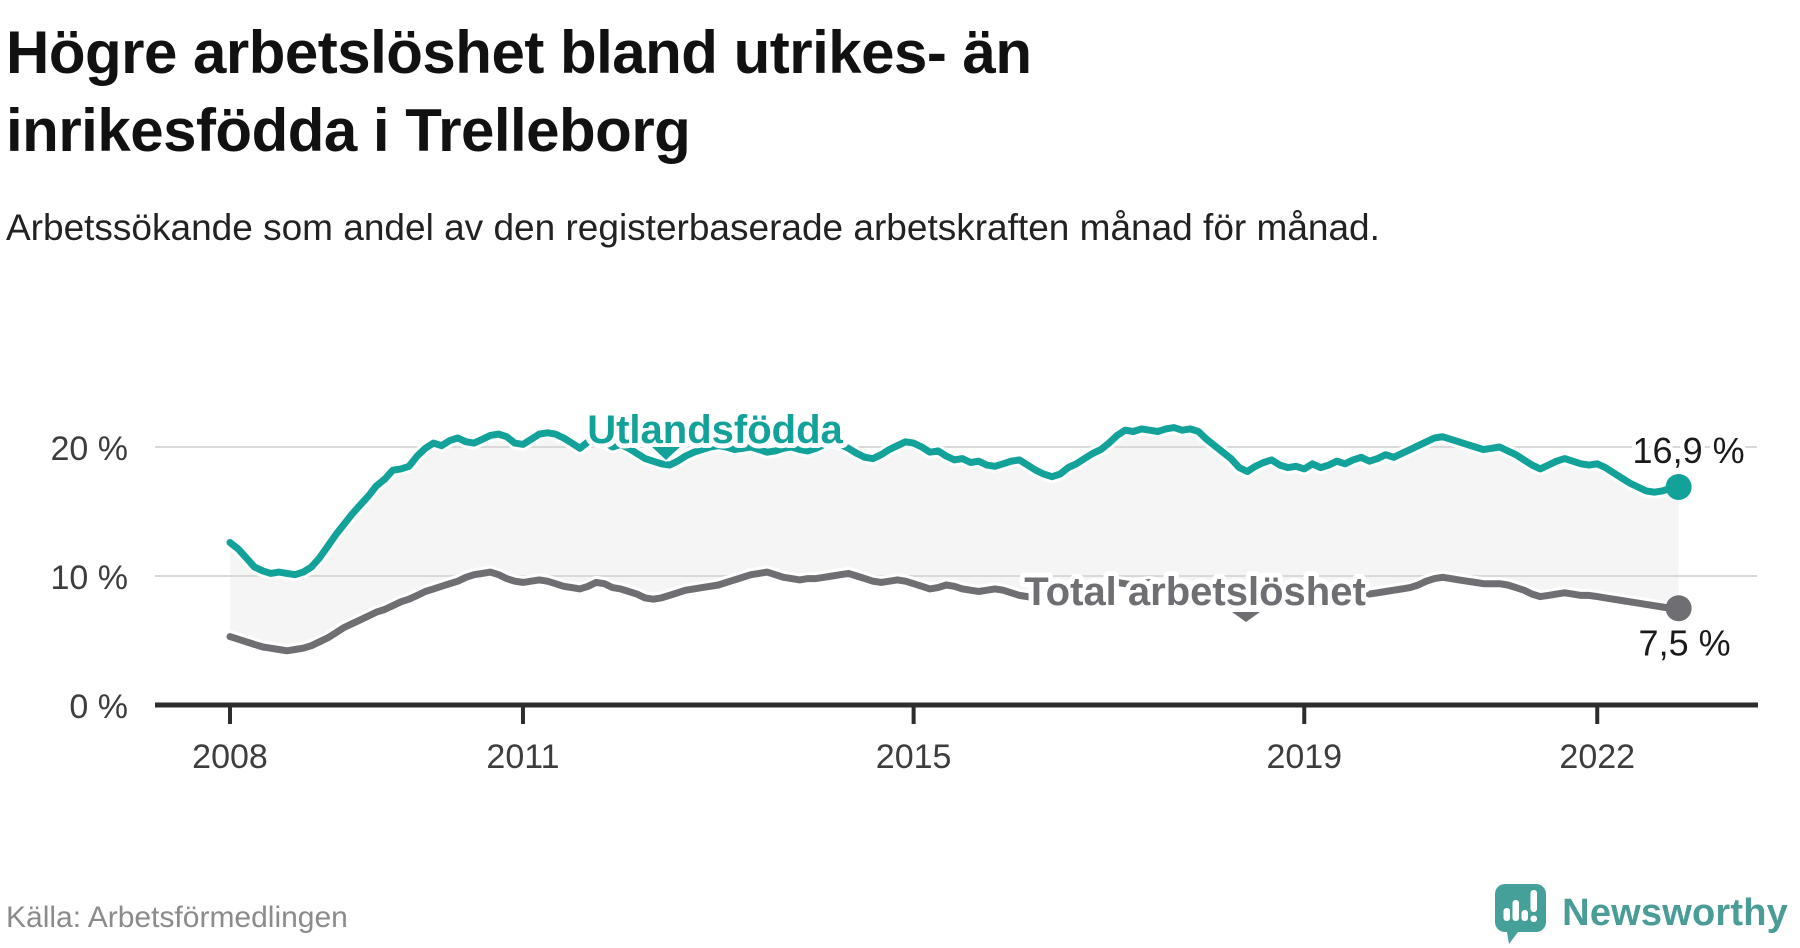  What do you see at coordinates (1246, 617) in the screenshot?
I see `series-label-pointer-total` at bounding box center [1246, 617].